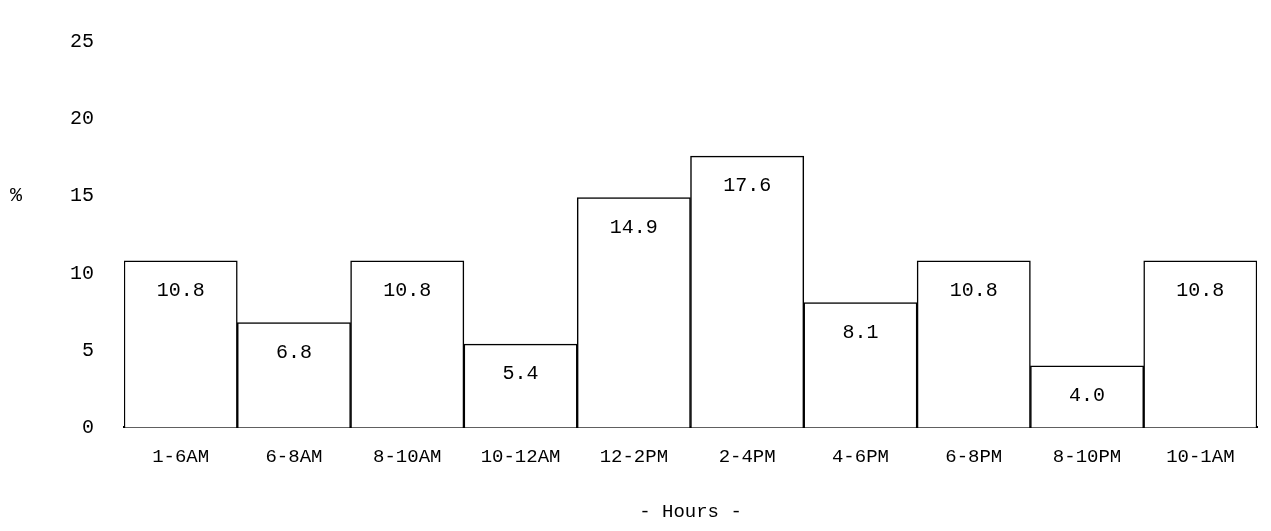  I want to click on x-tick-label: 10-12AM, so click(520, 456).